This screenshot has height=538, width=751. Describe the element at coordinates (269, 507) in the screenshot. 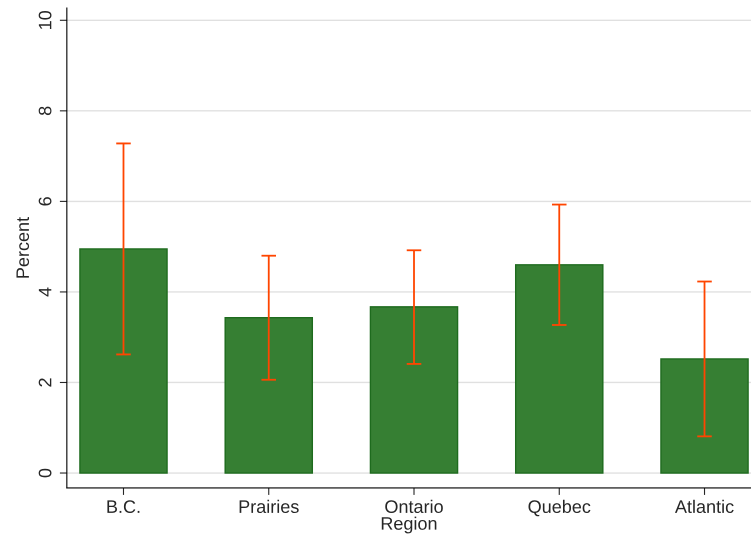

I see `x-tick-label: Prairies` at that location.